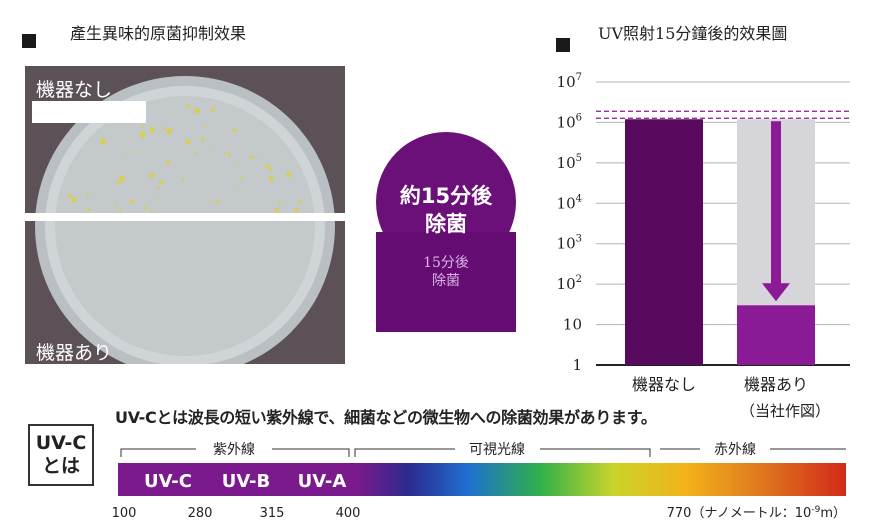  What do you see at coordinates (322, 481) in the screenshot?
I see `band-uva: UV-A` at bounding box center [322, 481].